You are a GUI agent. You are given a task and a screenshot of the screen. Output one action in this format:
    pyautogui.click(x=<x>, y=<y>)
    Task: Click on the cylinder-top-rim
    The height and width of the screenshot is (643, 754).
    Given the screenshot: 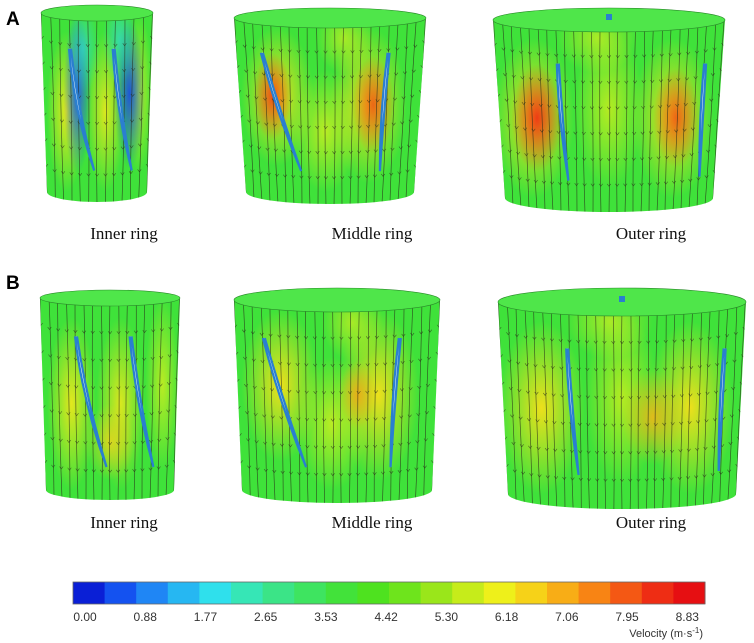 What is the action you would take?
    pyautogui.click(x=110, y=298)
    